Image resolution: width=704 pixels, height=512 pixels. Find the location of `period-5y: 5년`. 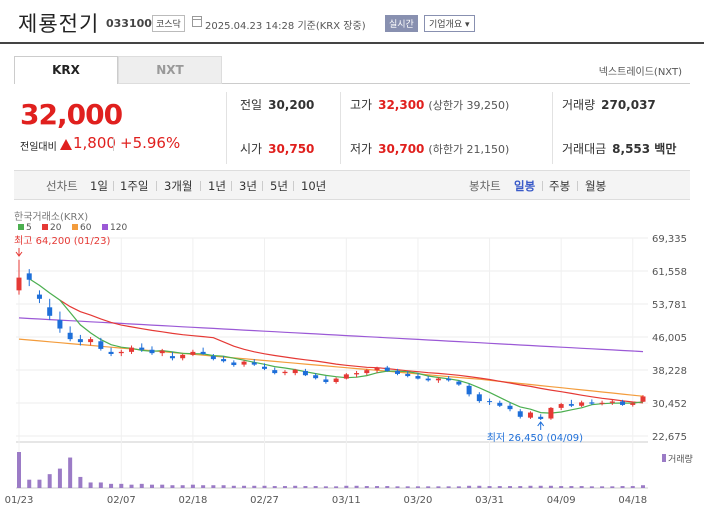

period-5y: 5년 is located at coordinates (279, 186).